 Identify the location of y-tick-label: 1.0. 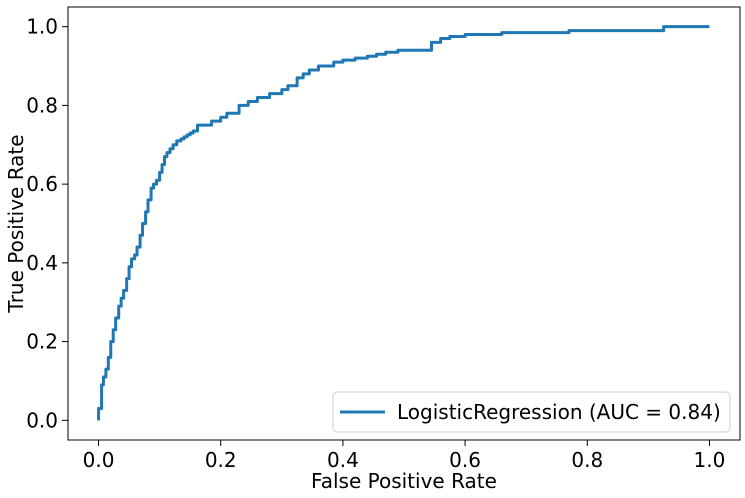
(42, 27).